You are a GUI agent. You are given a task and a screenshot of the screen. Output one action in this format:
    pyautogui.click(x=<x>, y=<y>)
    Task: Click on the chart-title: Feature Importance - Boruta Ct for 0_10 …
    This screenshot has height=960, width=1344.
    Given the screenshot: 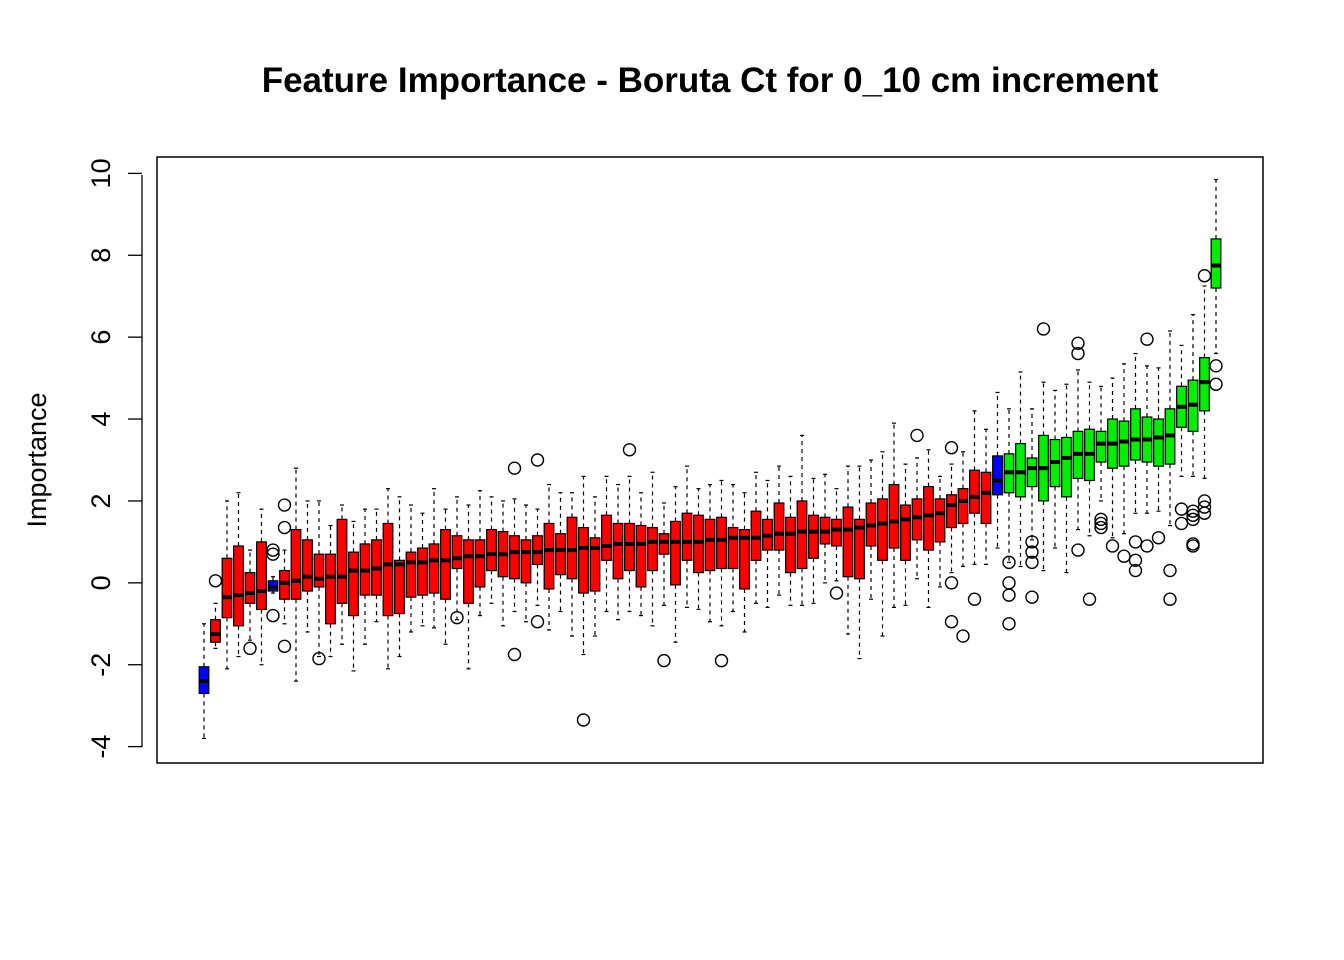 What is the action you would take?
    pyautogui.click(x=710, y=80)
    